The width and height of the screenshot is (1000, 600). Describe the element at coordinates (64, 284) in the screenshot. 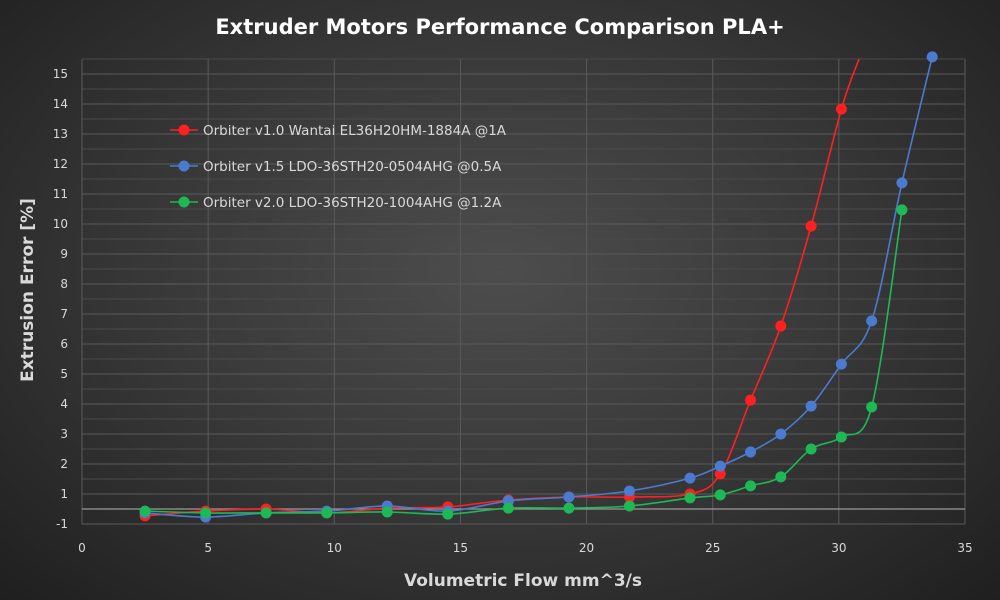

I see `y-tick-label: 8` at that location.